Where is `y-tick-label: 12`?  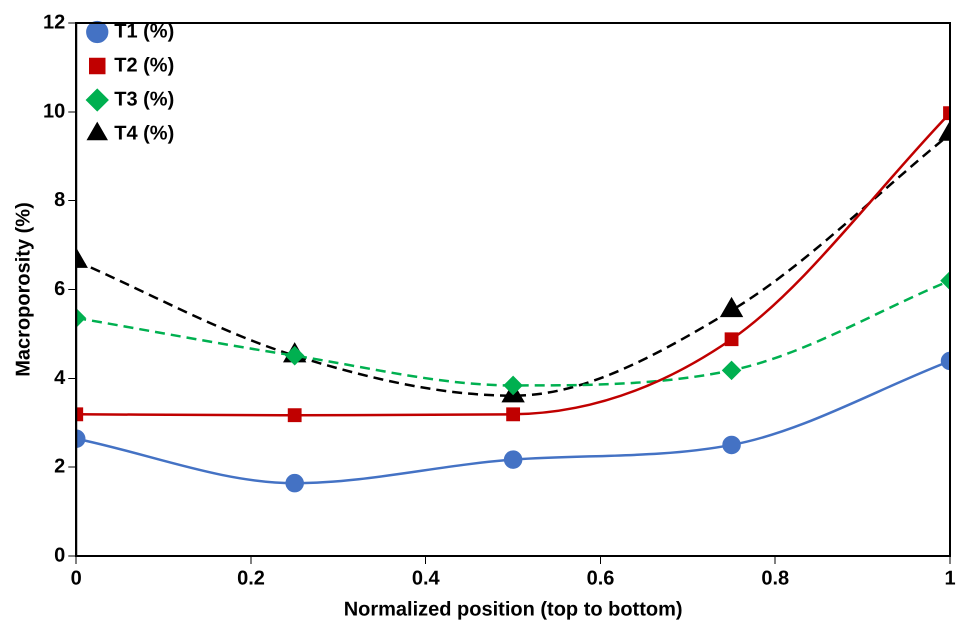 y-tick-label: 12 is located at coordinates (54, 23).